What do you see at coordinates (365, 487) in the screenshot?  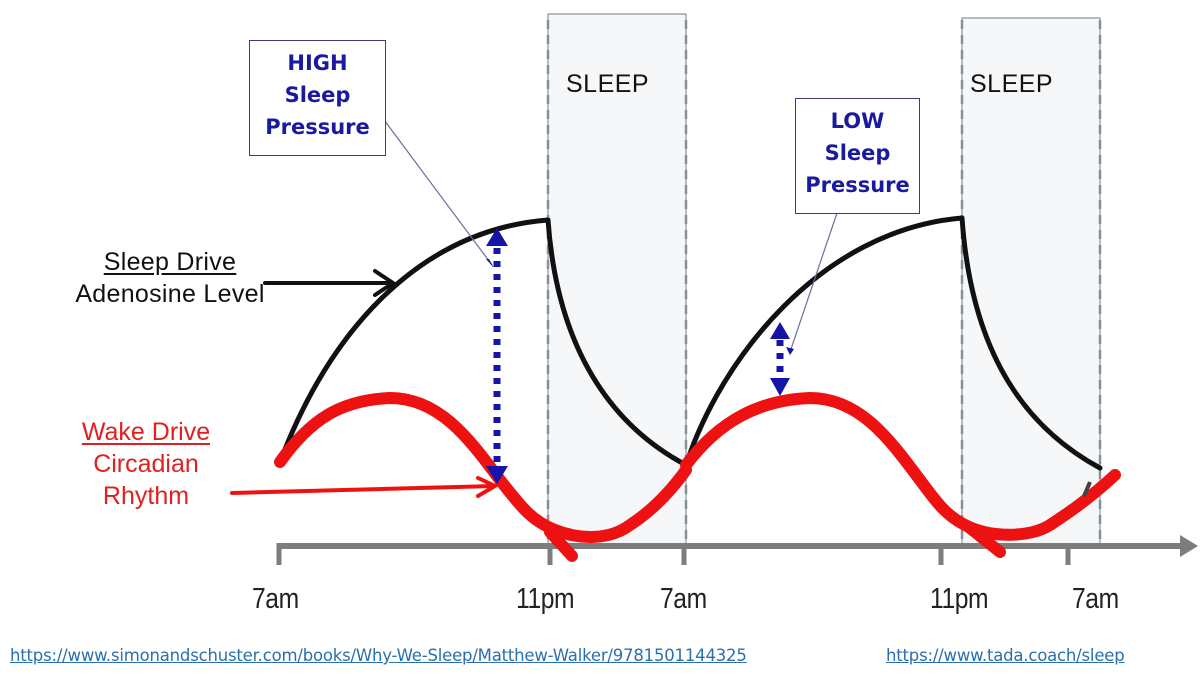 I see `wake-drive-arrow` at bounding box center [365, 487].